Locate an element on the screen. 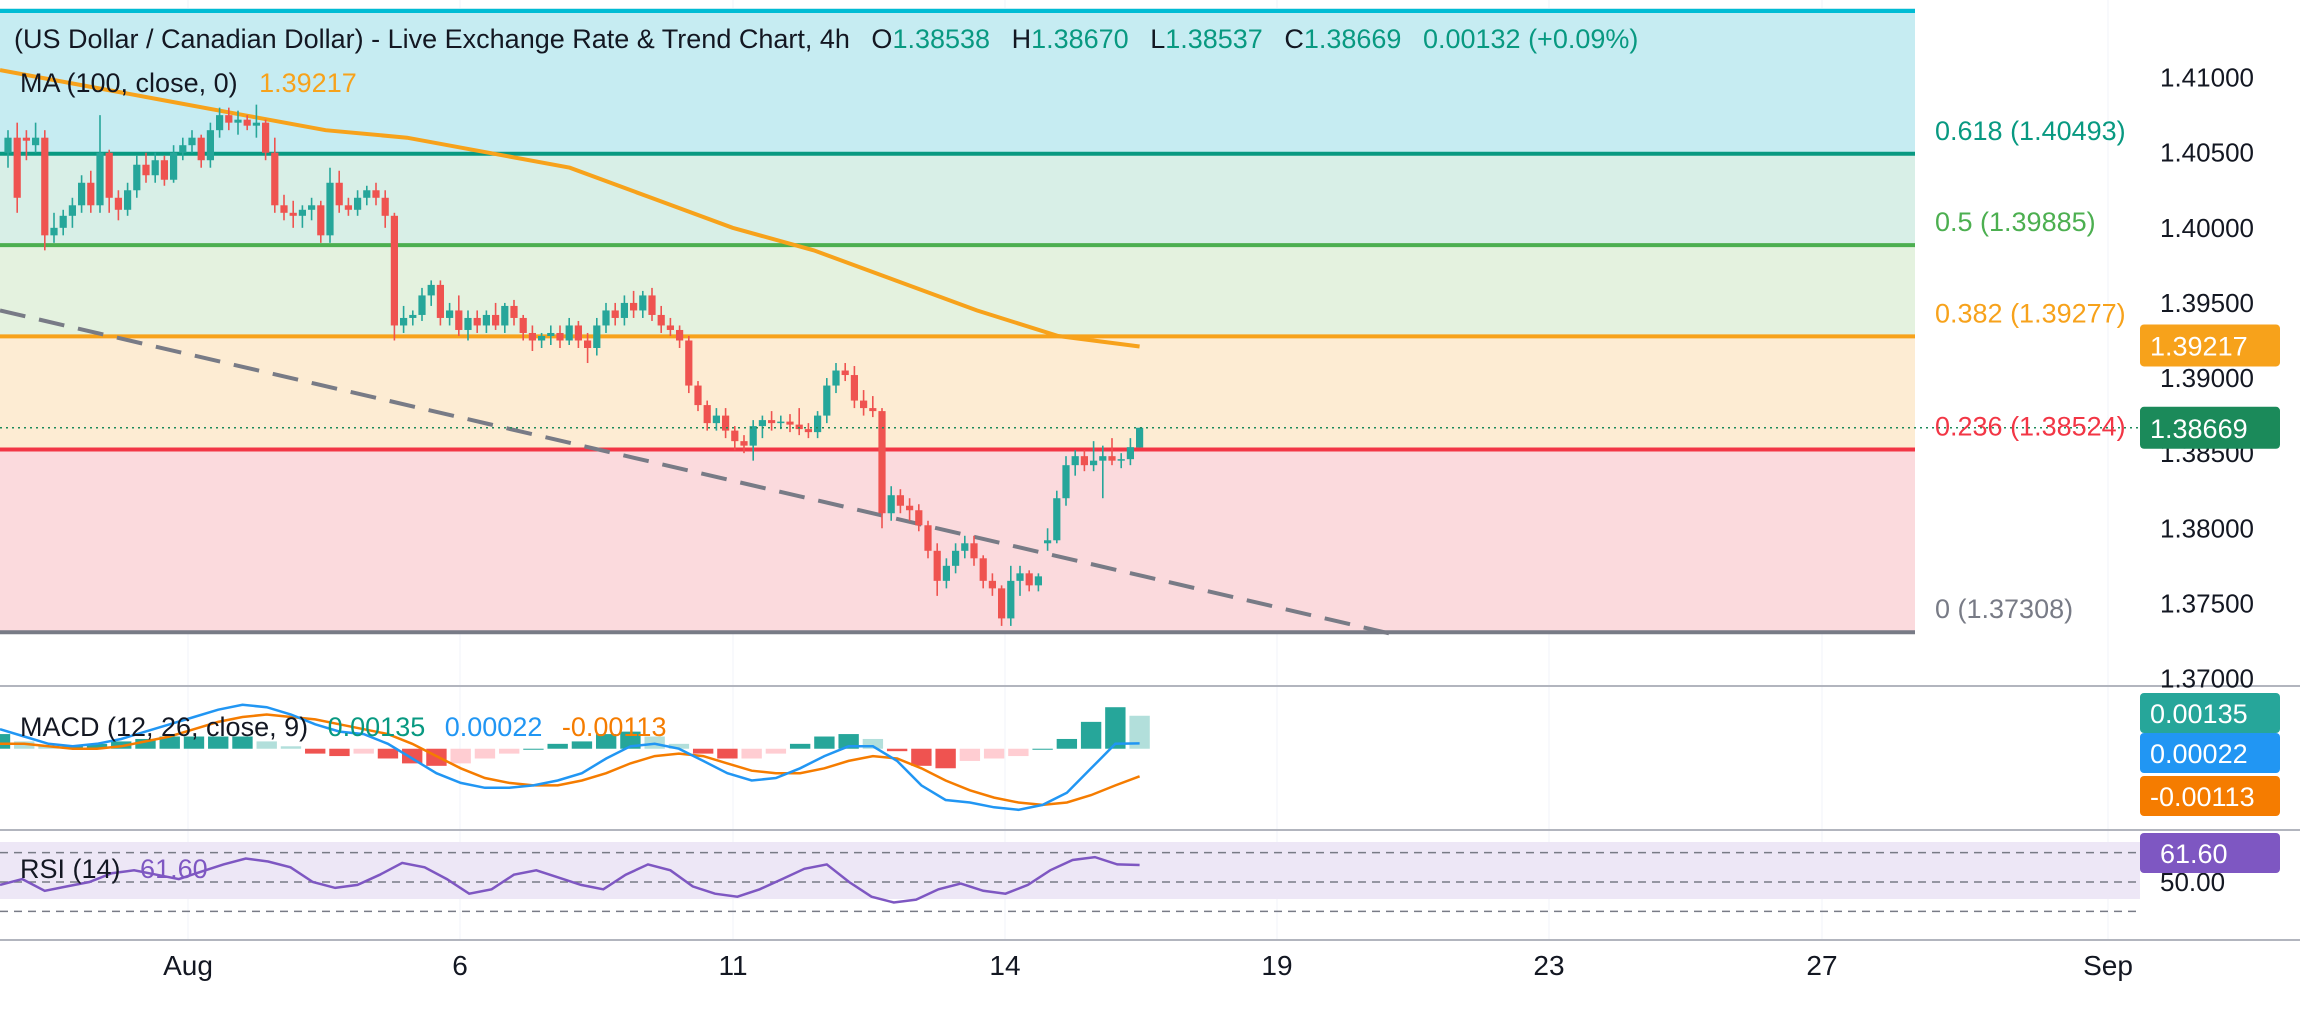 This screenshot has height=1030, width=2300. rsi-pane is located at coordinates (1070, 882).